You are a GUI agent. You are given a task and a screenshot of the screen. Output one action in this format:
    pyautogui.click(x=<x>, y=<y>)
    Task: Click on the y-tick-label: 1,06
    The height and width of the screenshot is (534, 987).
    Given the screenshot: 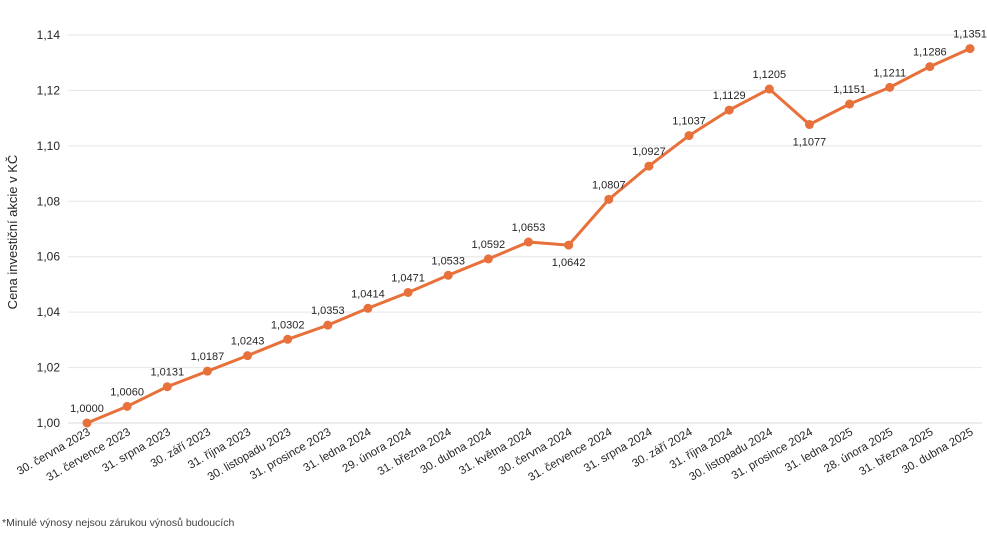 What is the action you would take?
    pyautogui.click(x=49, y=257)
    